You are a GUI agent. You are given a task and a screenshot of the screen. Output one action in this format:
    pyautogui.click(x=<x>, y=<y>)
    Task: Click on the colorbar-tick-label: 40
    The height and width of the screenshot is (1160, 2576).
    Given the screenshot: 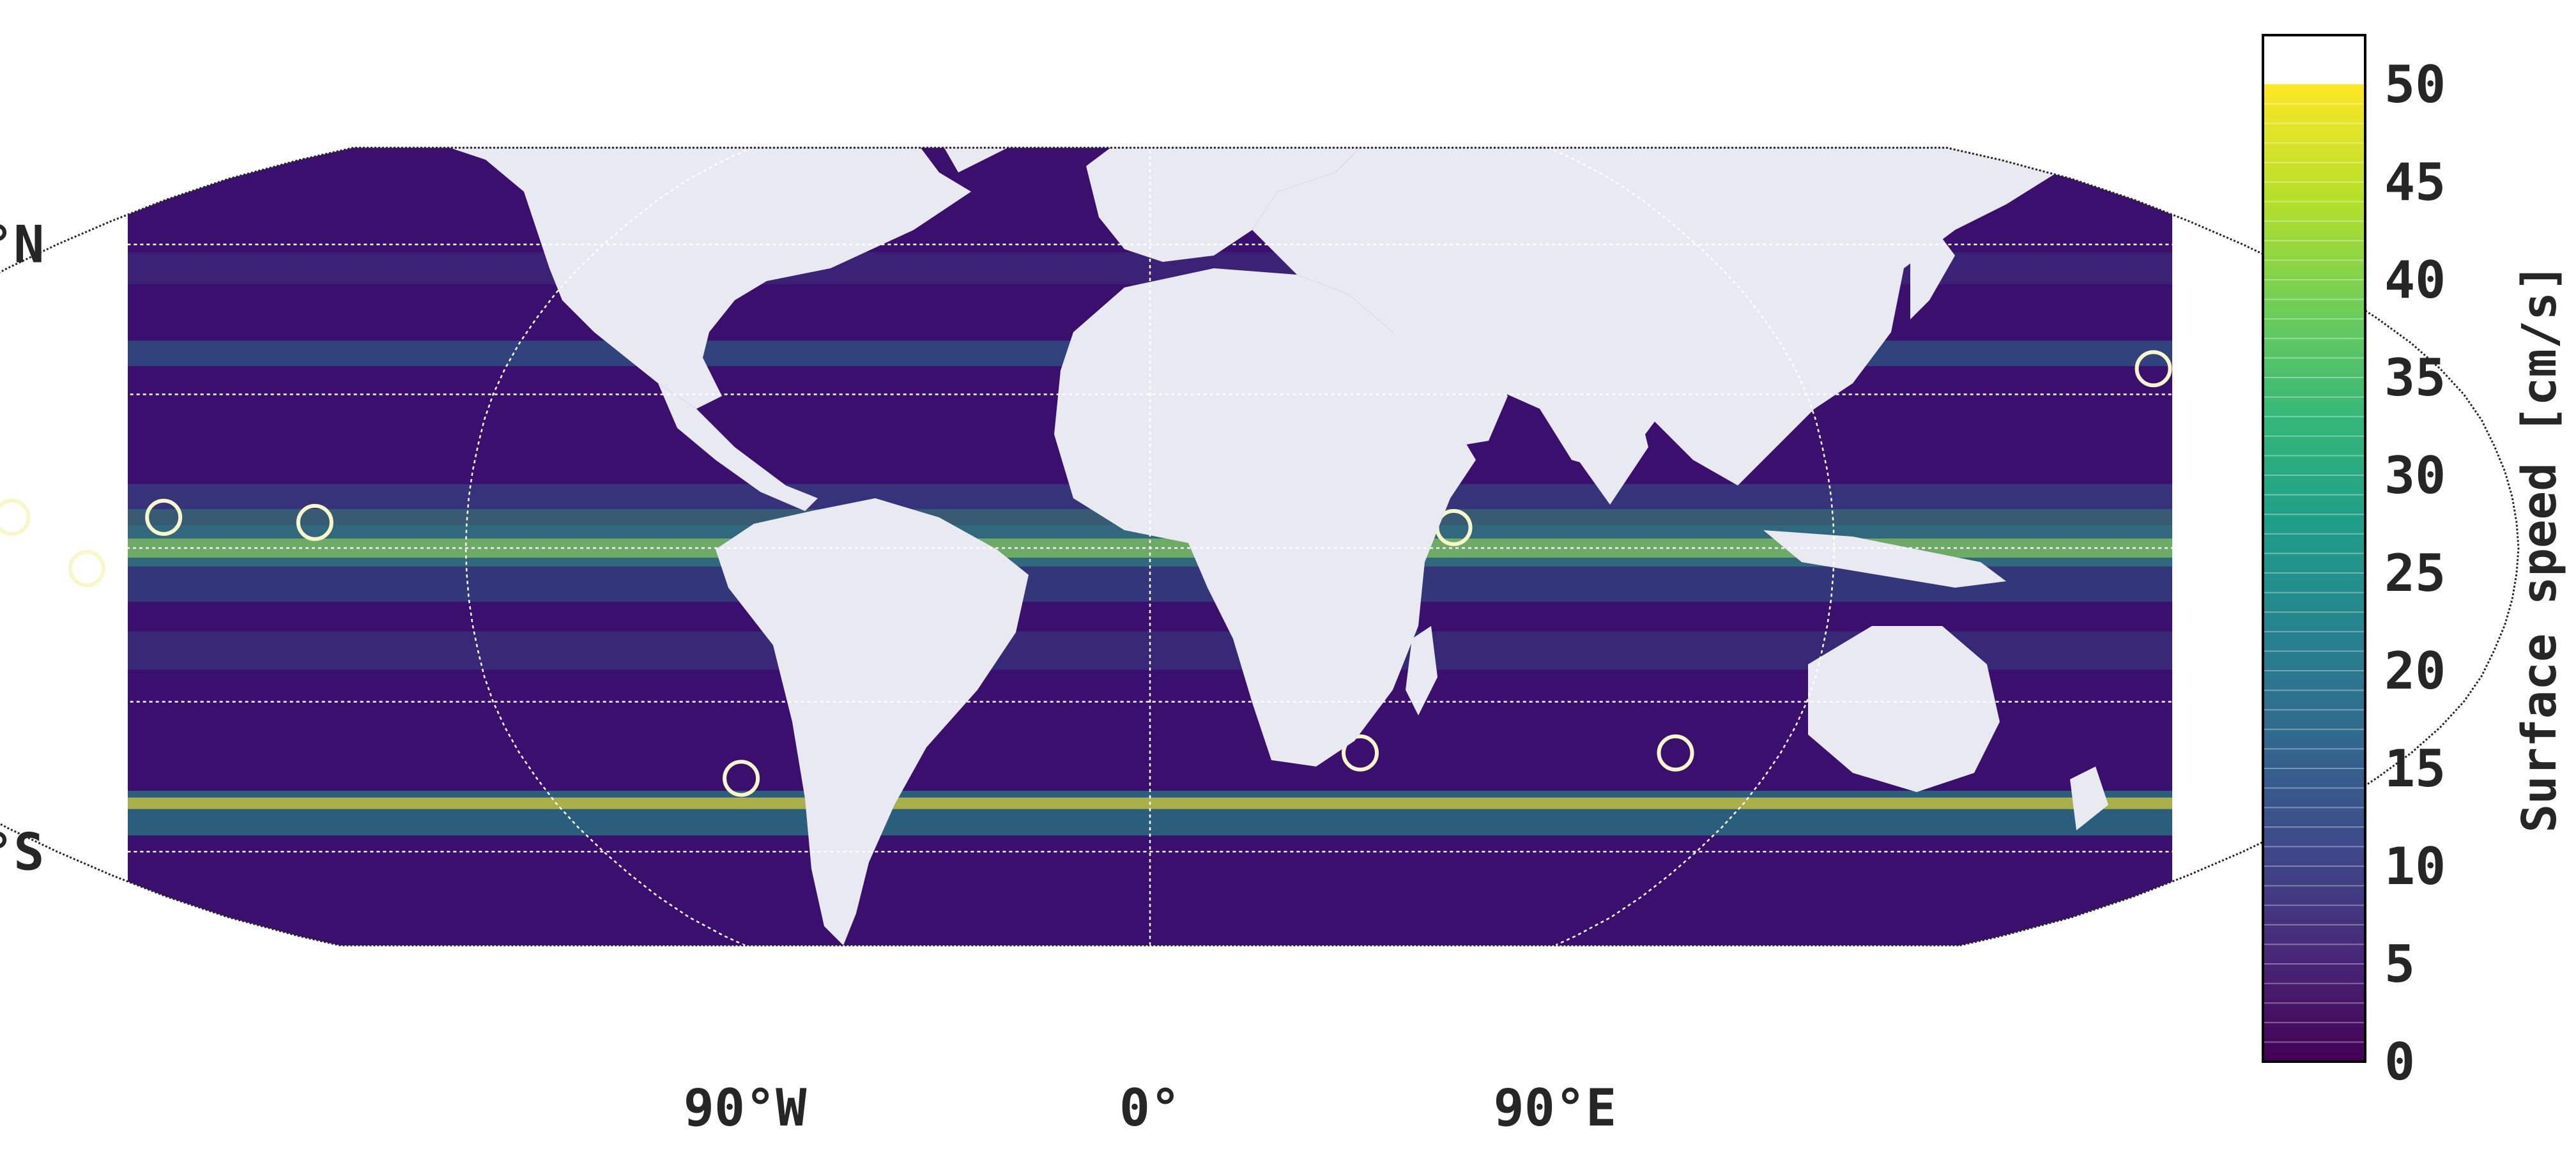 What is the action you would take?
    pyautogui.click(x=2415, y=280)
    